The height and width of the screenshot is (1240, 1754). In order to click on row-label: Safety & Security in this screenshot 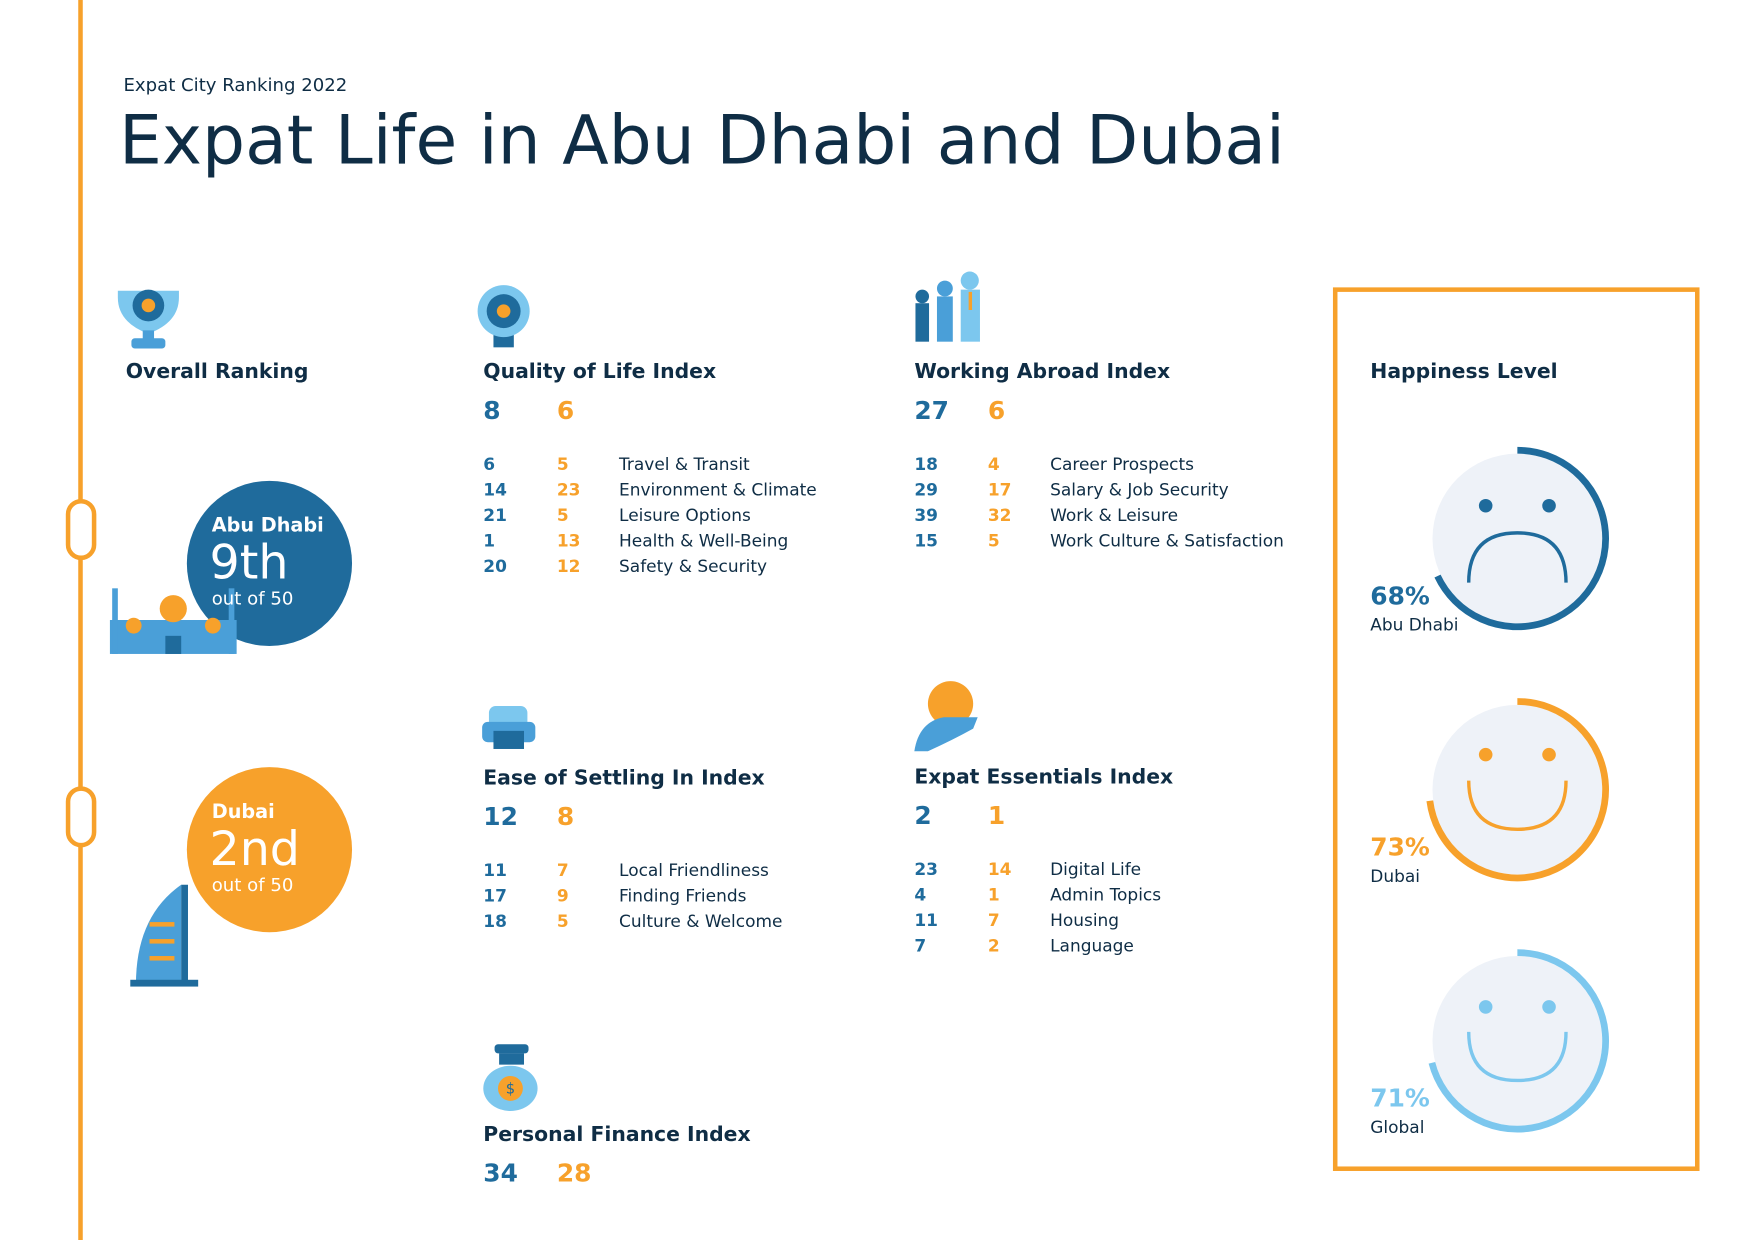, I will do `click(693, 567)`.